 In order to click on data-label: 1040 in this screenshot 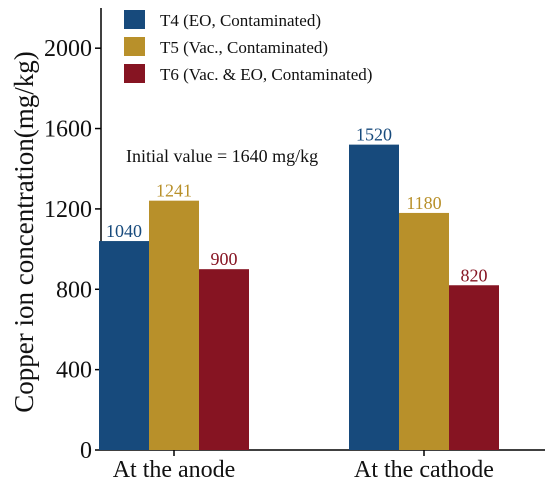, I will do `click(124, 231)`.